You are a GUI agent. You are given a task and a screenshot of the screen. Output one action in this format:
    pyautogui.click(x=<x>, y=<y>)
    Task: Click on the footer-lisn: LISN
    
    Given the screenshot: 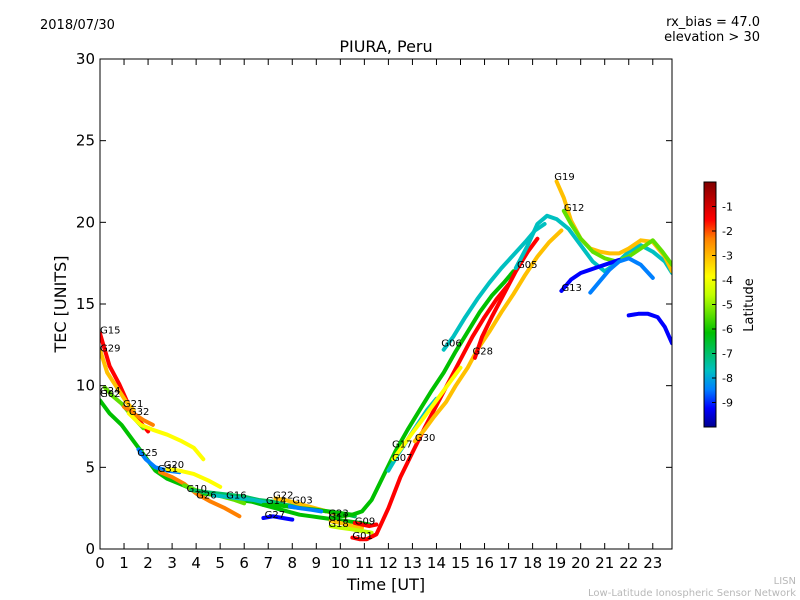 What is the action you would take?
    pyautogui.click(x=784, y=581)
    